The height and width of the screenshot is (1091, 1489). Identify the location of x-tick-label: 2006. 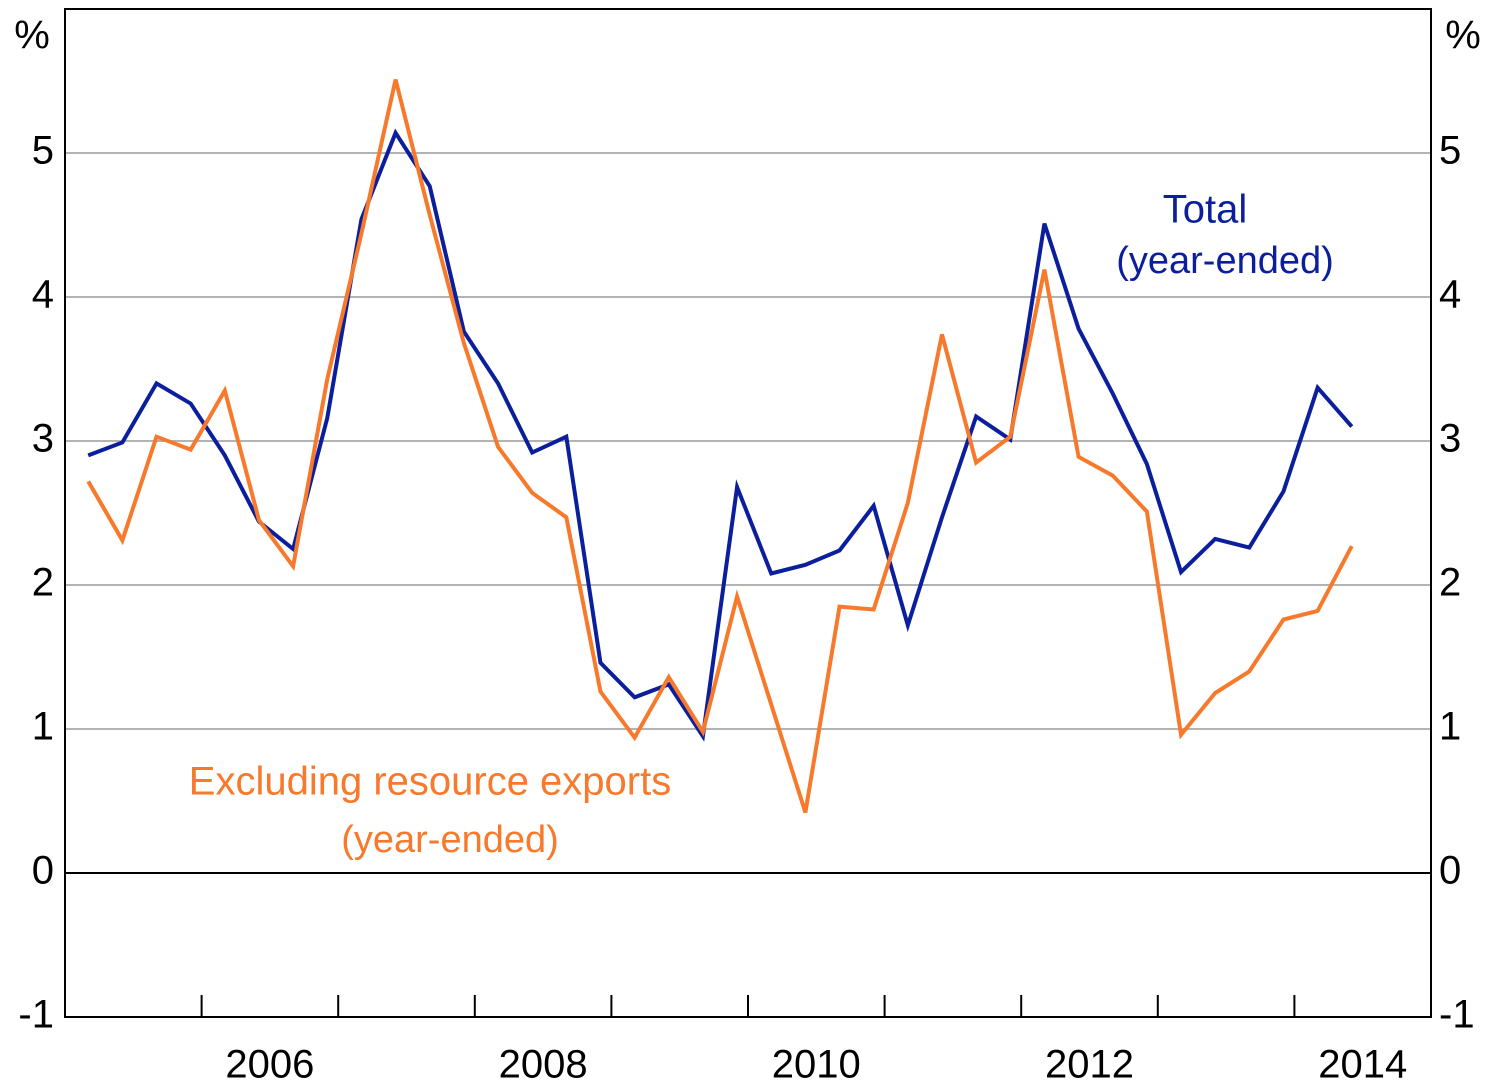
(269, 1065).